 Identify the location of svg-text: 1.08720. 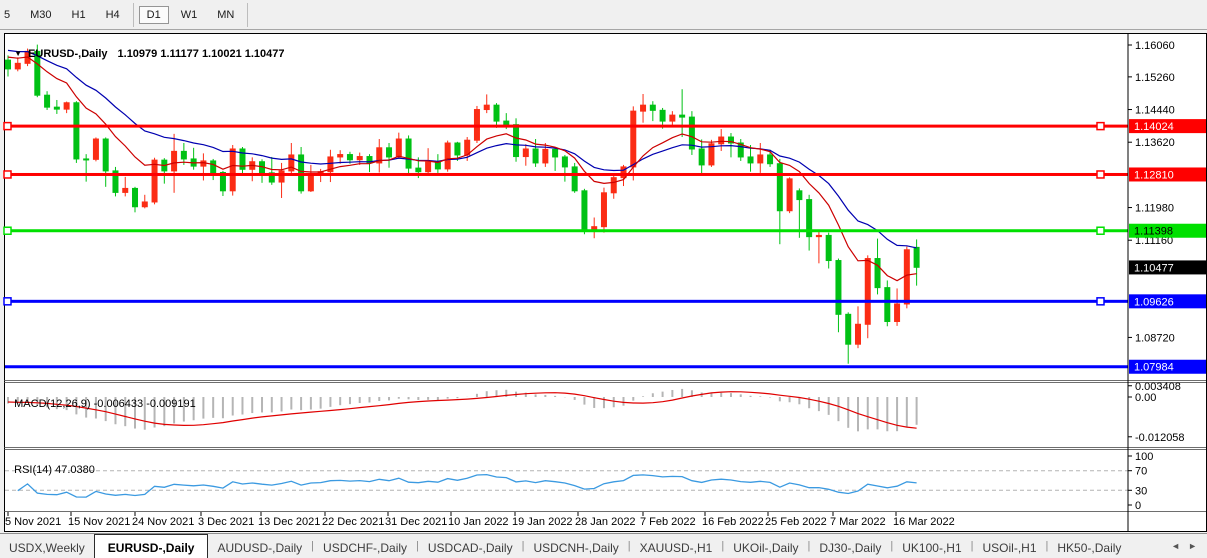
(1155, 338).